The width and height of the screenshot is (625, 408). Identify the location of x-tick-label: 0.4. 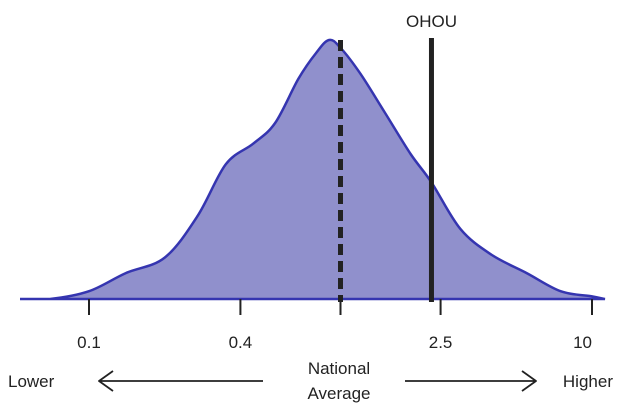
(241, 342).